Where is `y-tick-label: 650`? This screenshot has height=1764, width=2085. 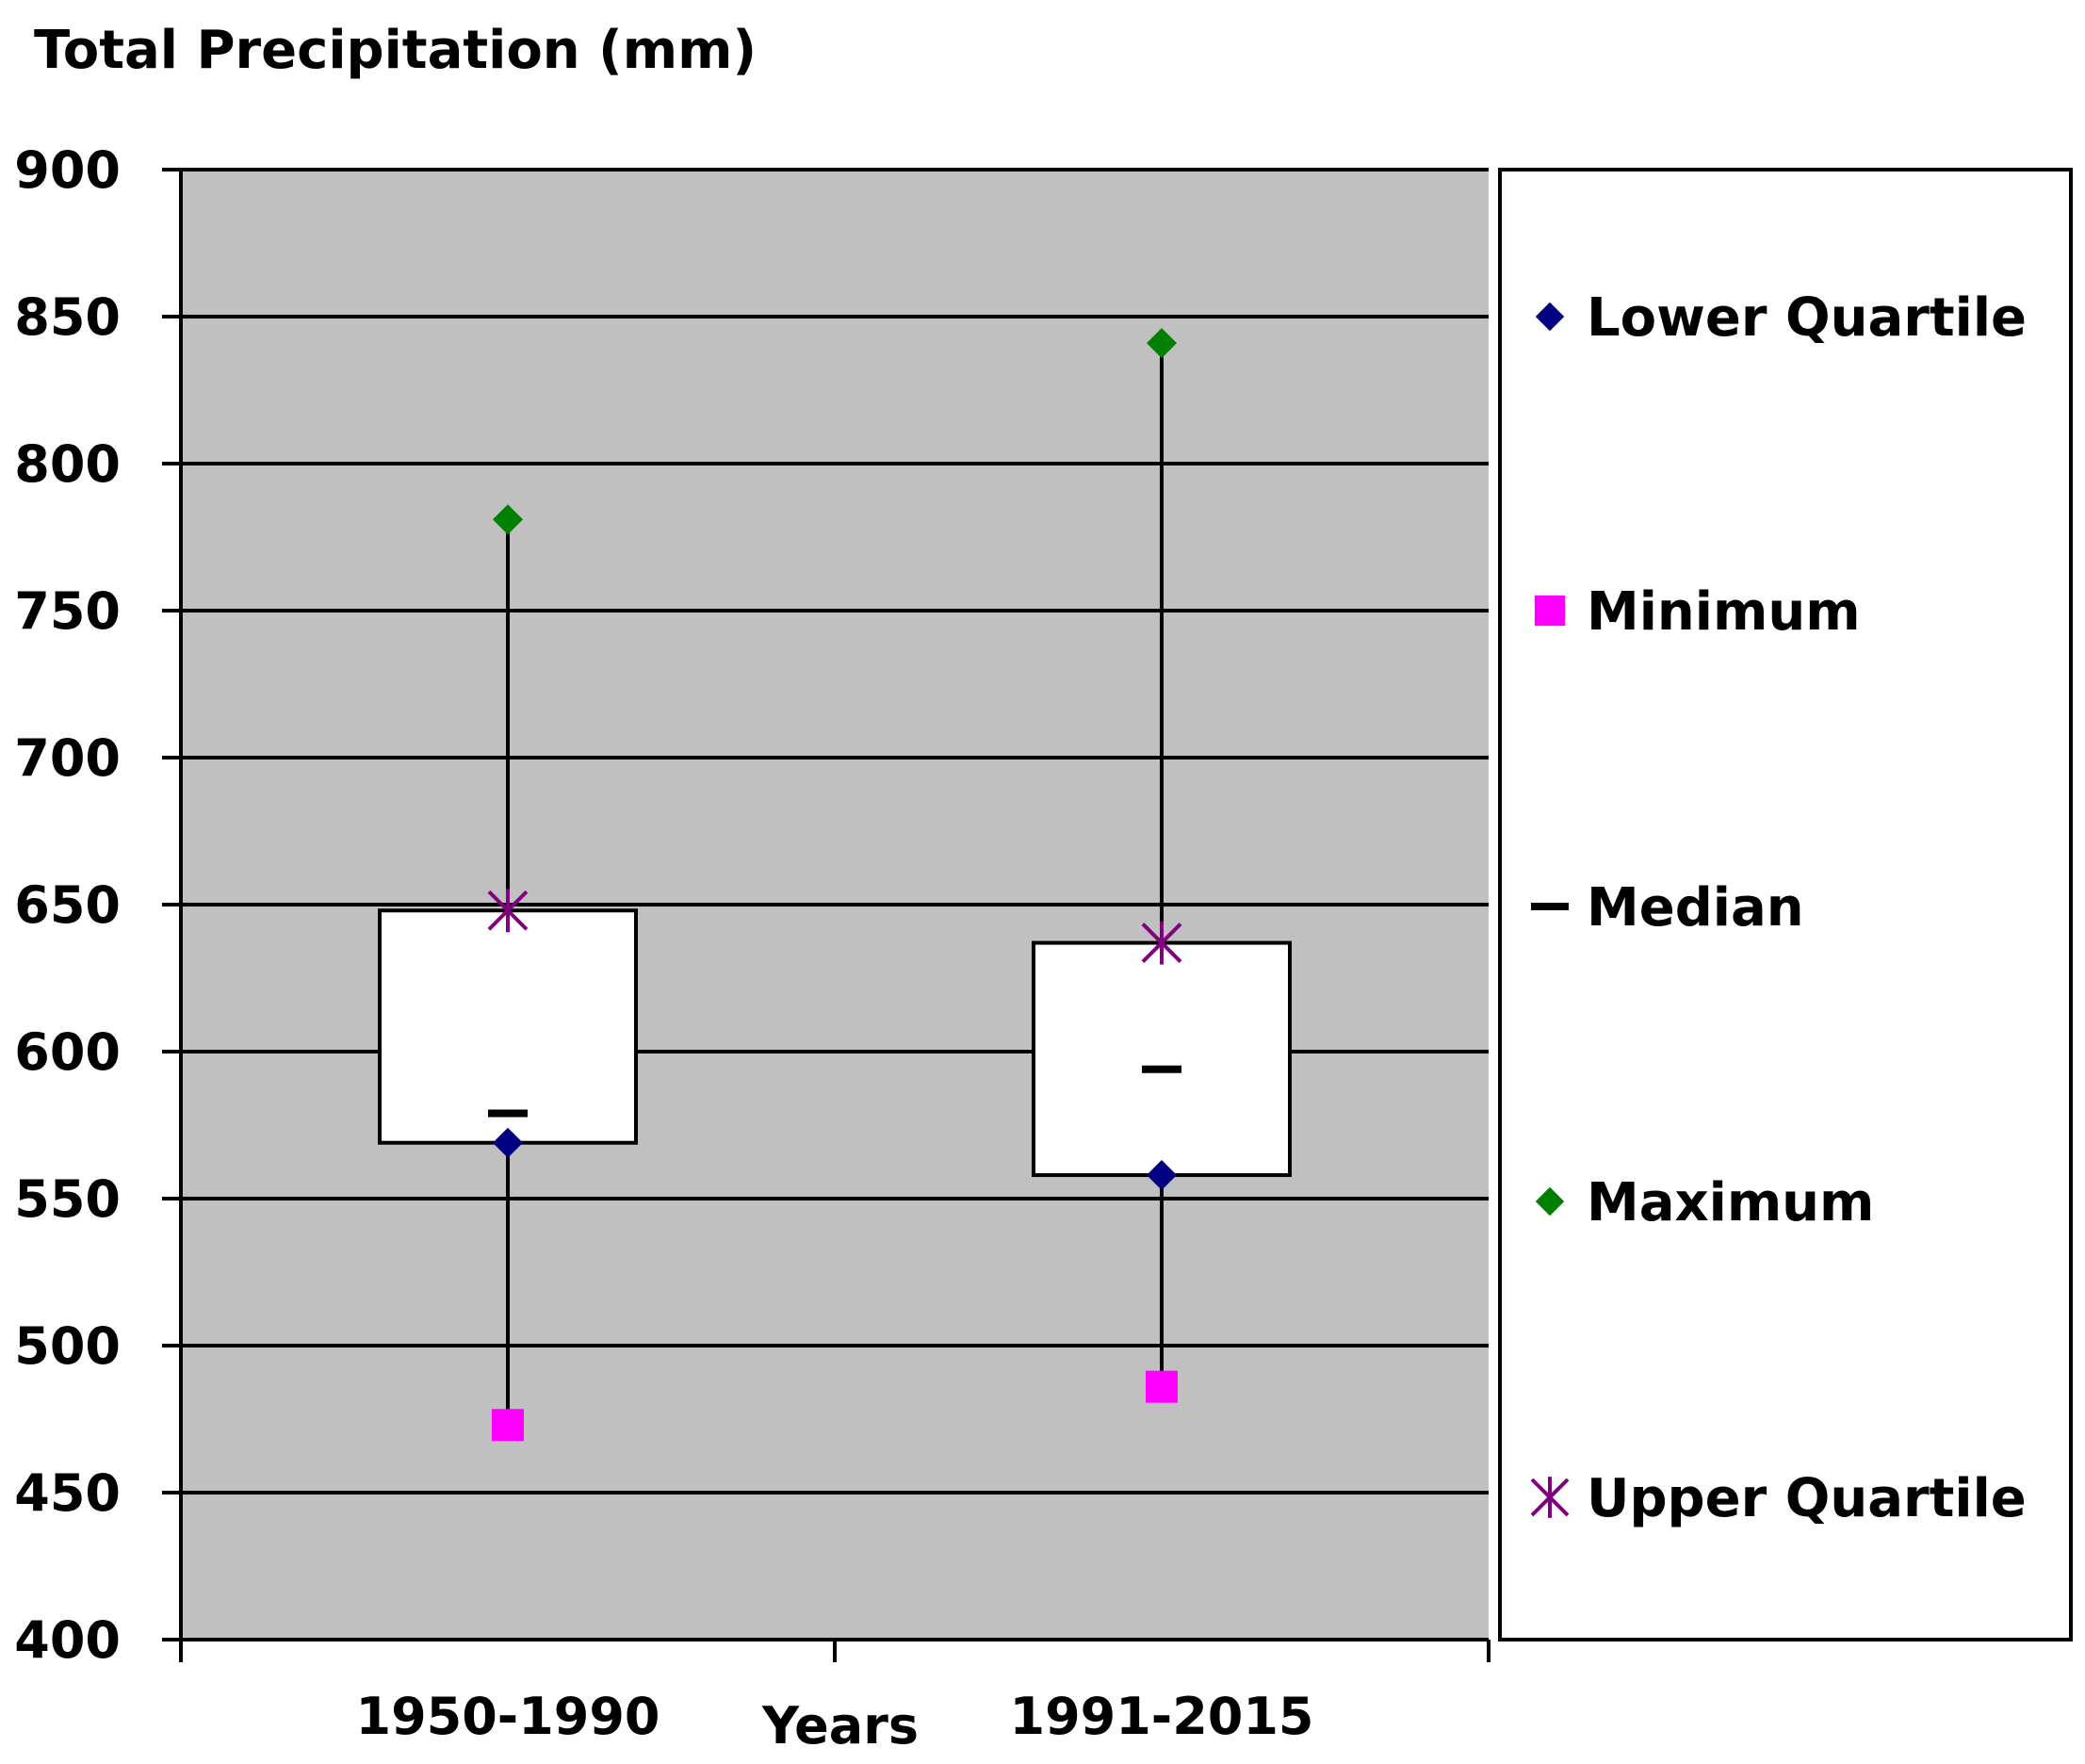 y-tick-label: 650 is located at coordinates (67, 905).